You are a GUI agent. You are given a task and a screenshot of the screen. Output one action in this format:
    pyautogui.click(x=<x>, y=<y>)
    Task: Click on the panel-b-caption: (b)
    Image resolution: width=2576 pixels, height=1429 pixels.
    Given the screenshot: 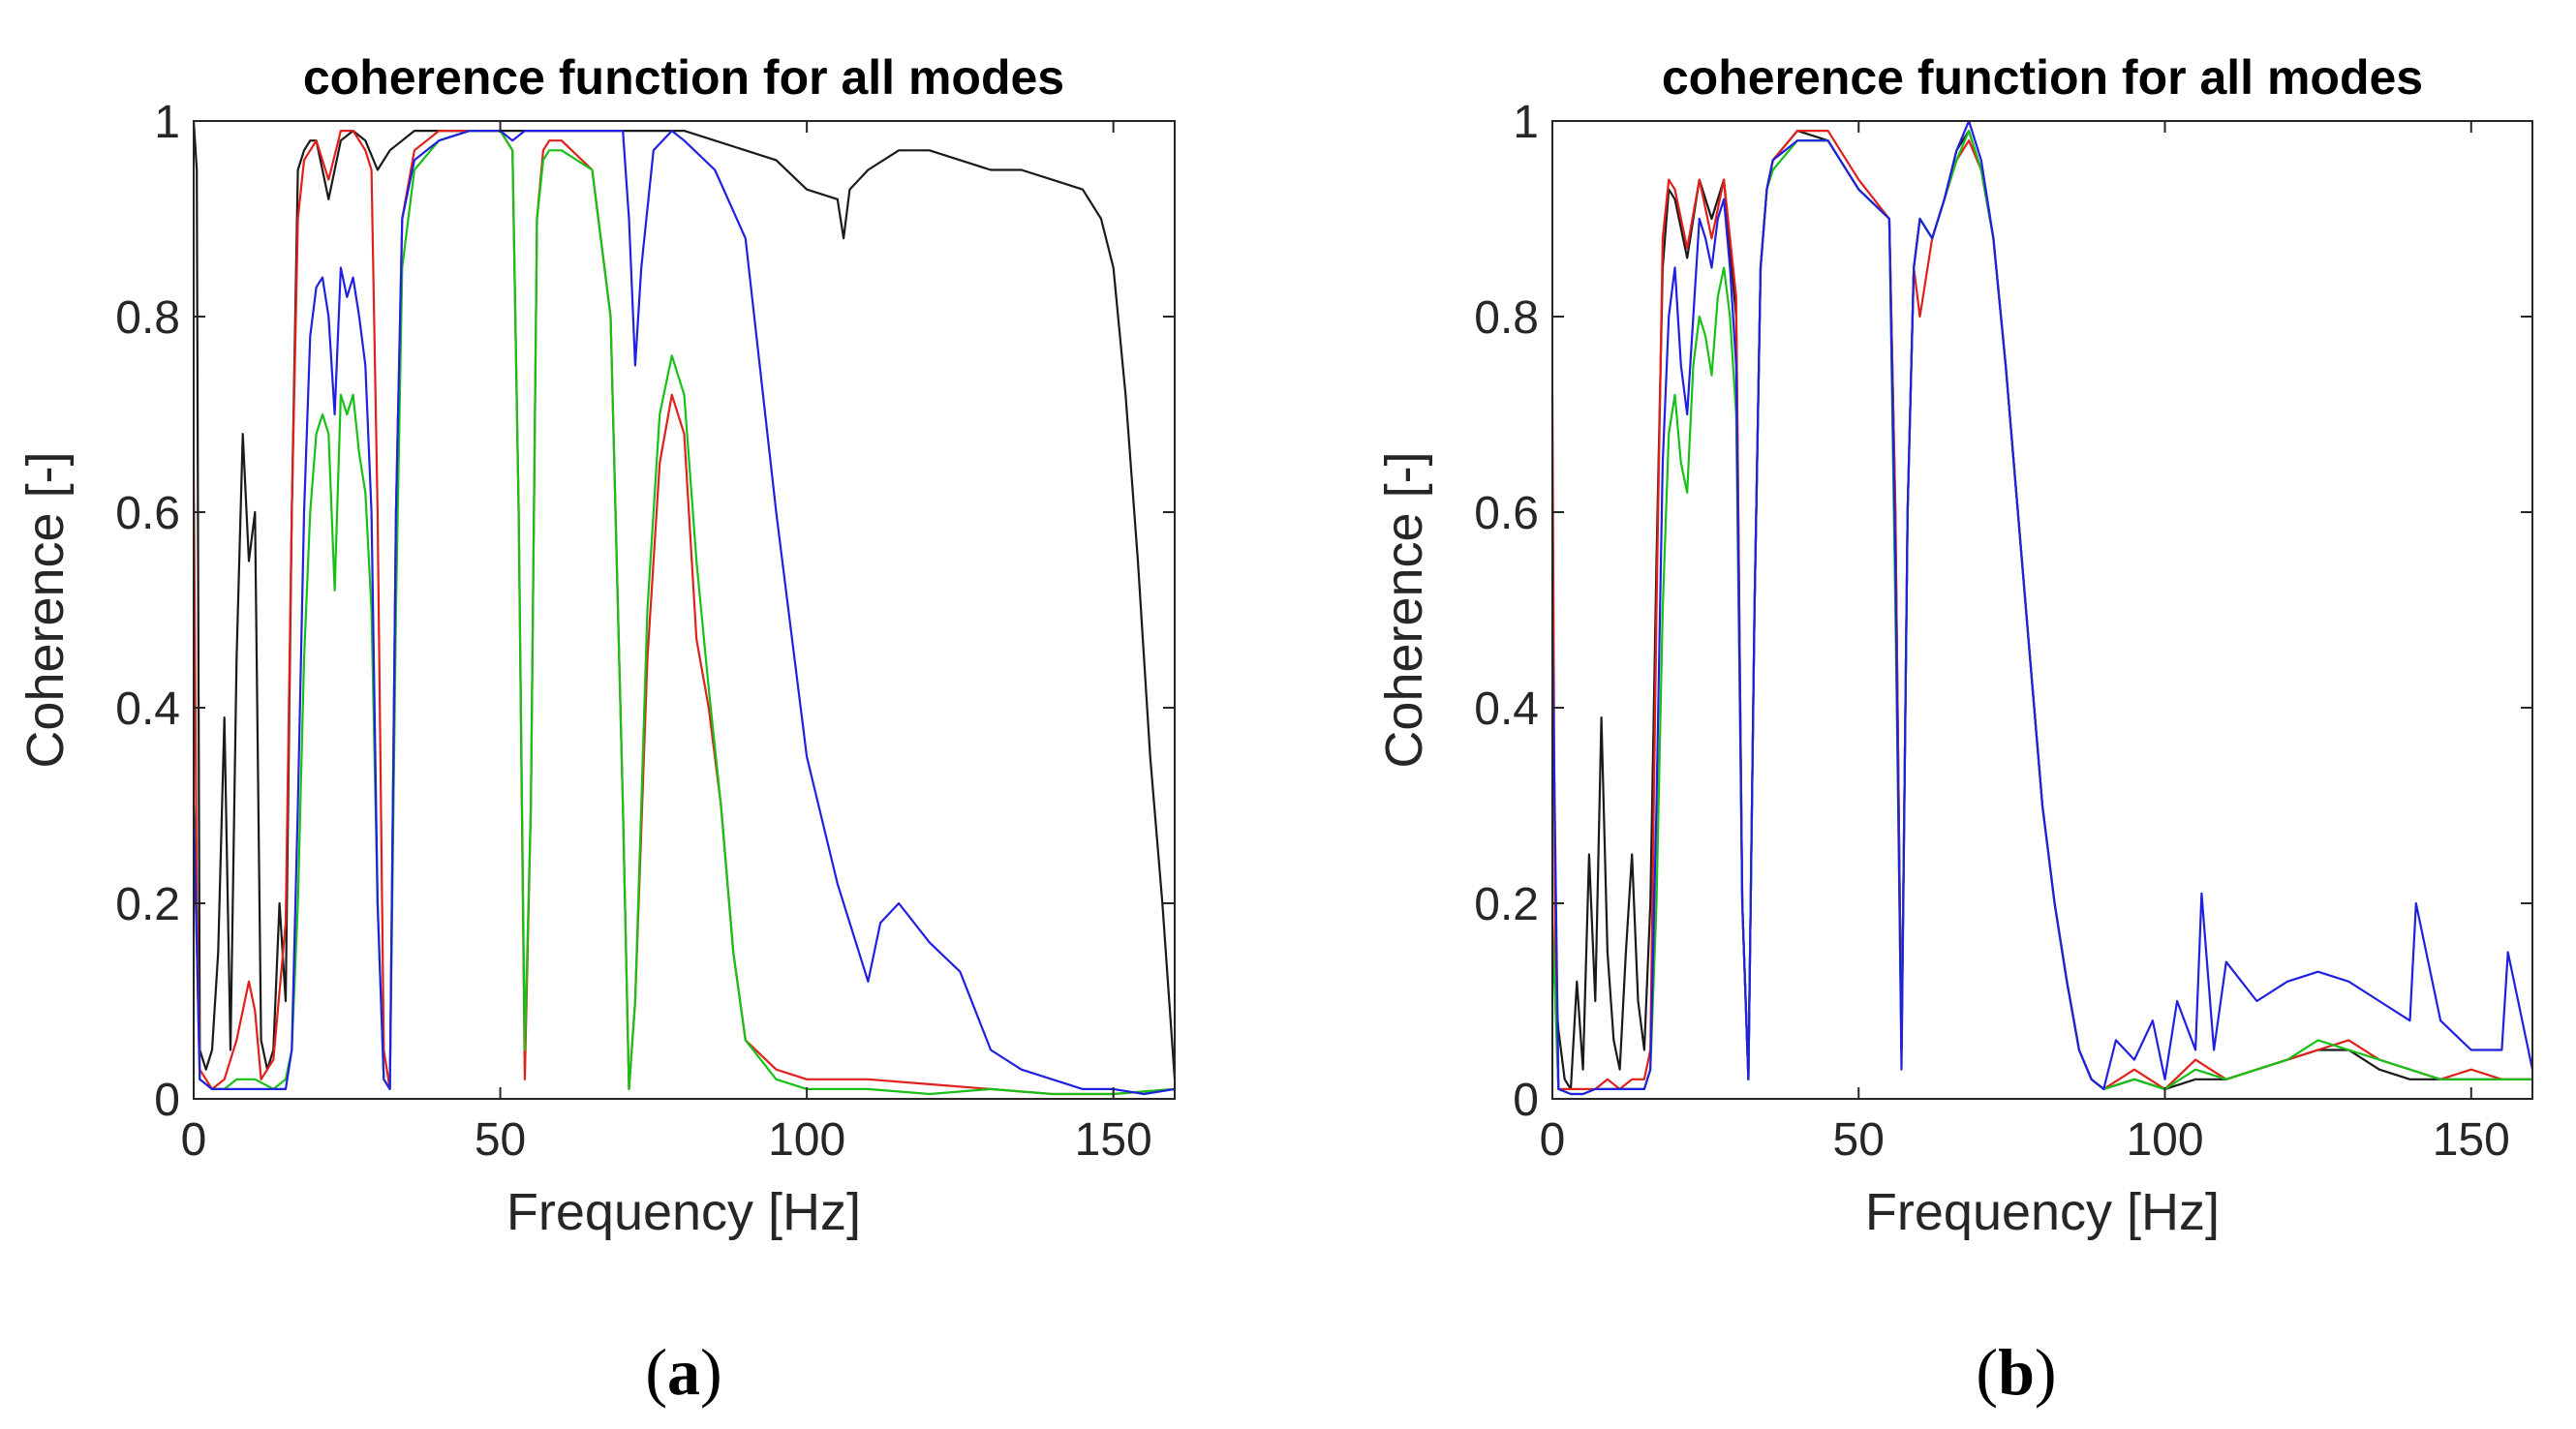 What is the action you would take?
    pyautogui.click(x=2016, y=1372)
    